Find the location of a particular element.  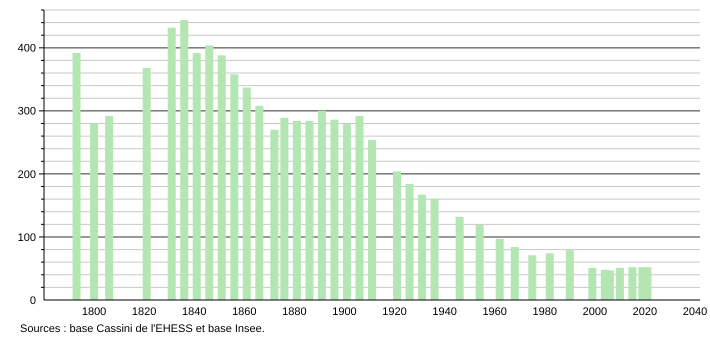

x-tick-label: 1900 is located at coordinates (344, 312).